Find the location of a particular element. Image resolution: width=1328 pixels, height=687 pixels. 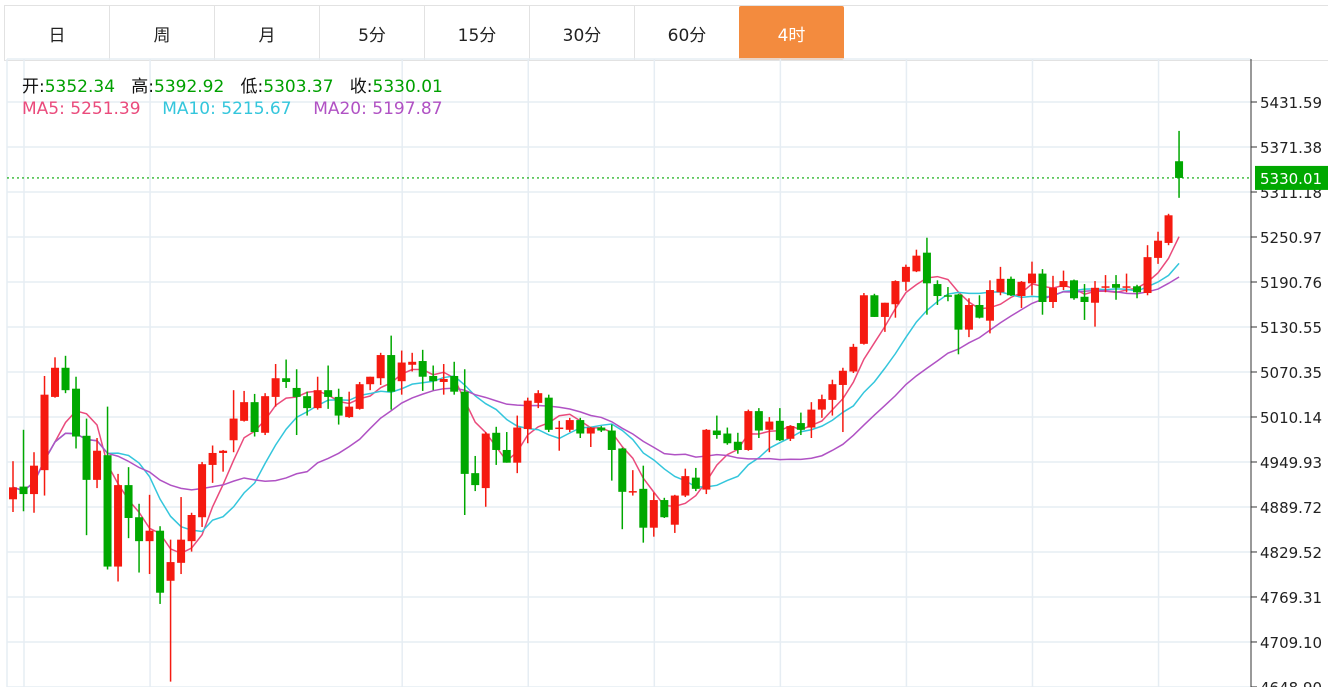

last-price-label: 5330.01 is located at coordinates (1291, 179).